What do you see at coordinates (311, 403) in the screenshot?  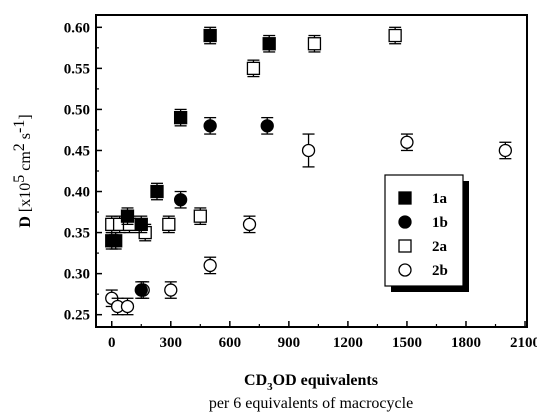 I see `x-axis-note: per 6 equivalents of macrocycle` at bounding box center [311, 403].